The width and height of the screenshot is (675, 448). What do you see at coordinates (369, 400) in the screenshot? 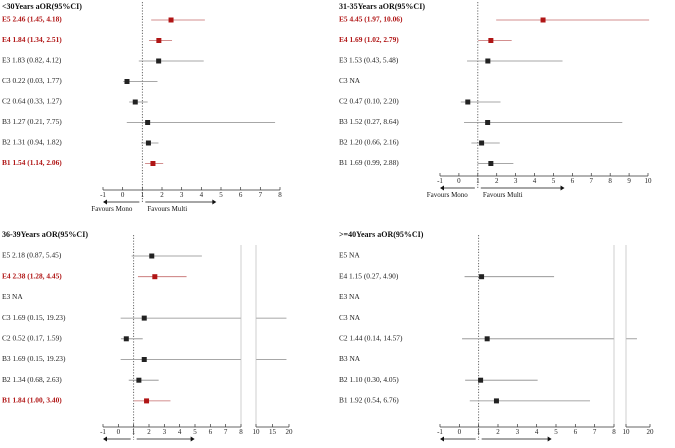
I see `row-label: B1 1.92 (0.54, 6.76)` at bounding box center [369, 400].